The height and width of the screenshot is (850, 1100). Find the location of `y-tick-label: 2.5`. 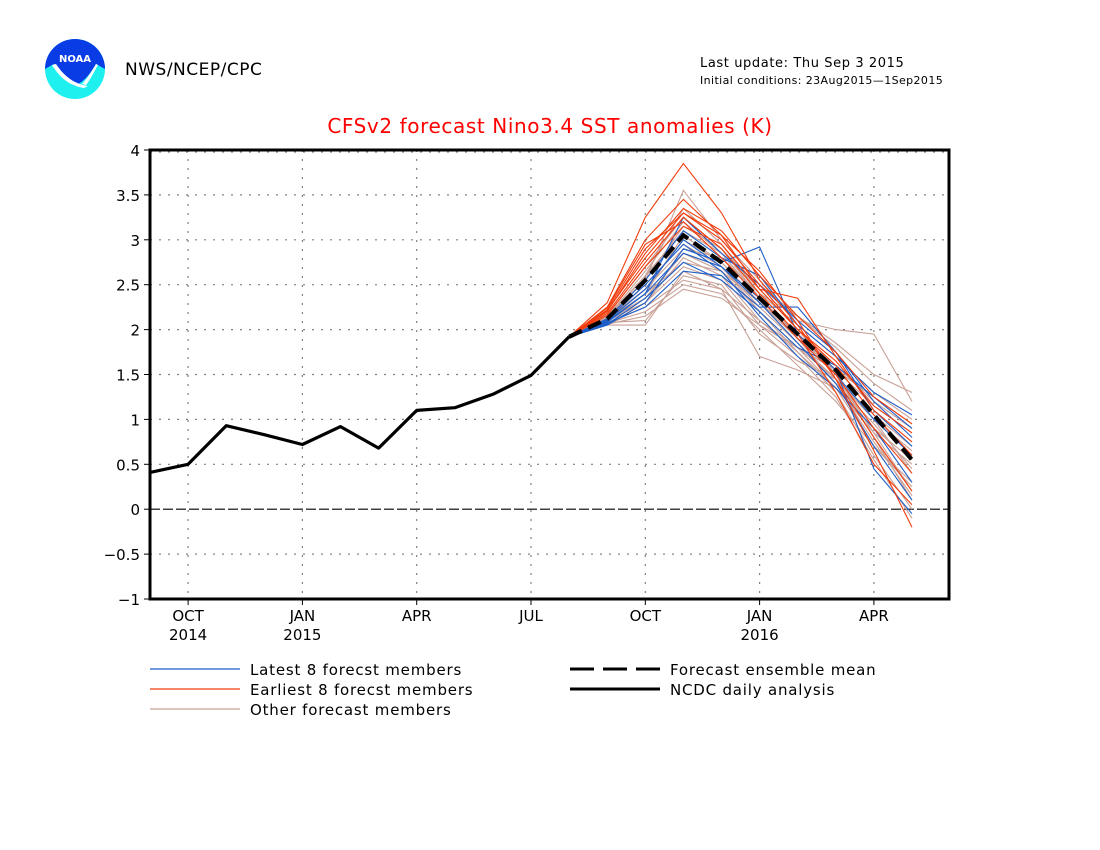

y-tick-label: 2.5 is located at coordinates (128, 286).